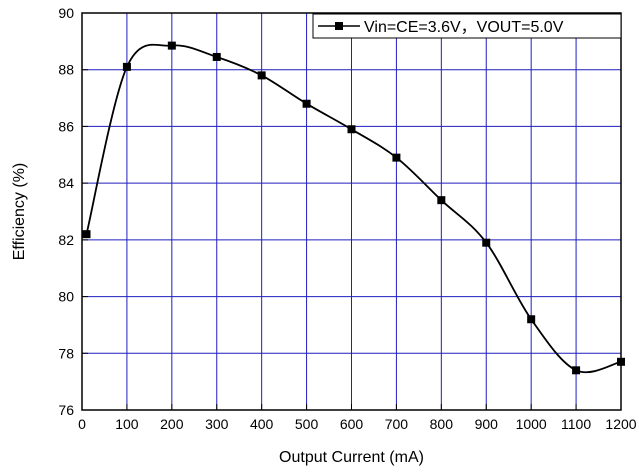 This screenshot has height=472, width=639. What do you see at coordinates (66, 126) in the screenshot?
I see `y-tick-label: 86` at bounding box center [66, 126].